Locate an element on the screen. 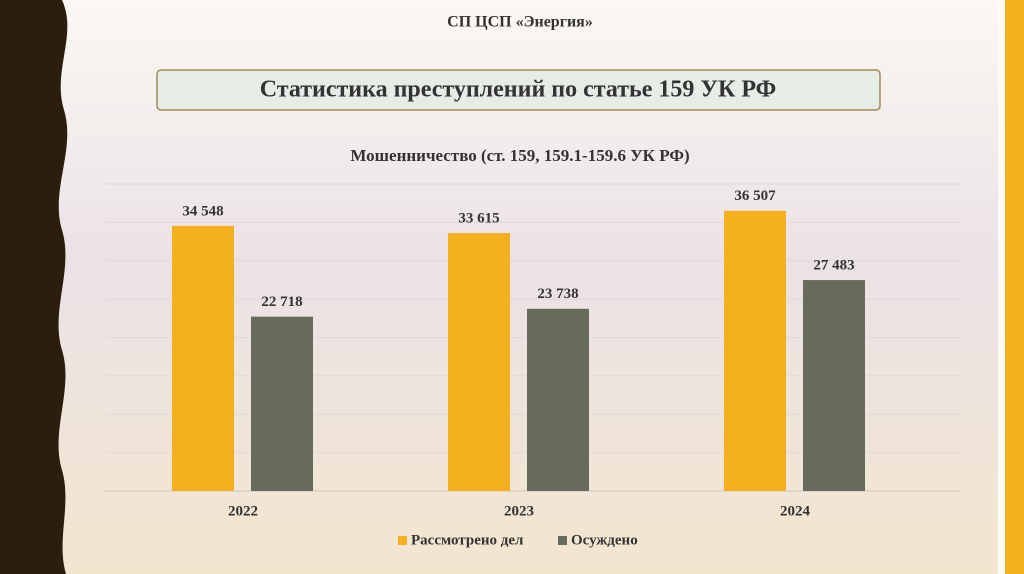  data-label: 23 738 is located at coordinates (557, 294).